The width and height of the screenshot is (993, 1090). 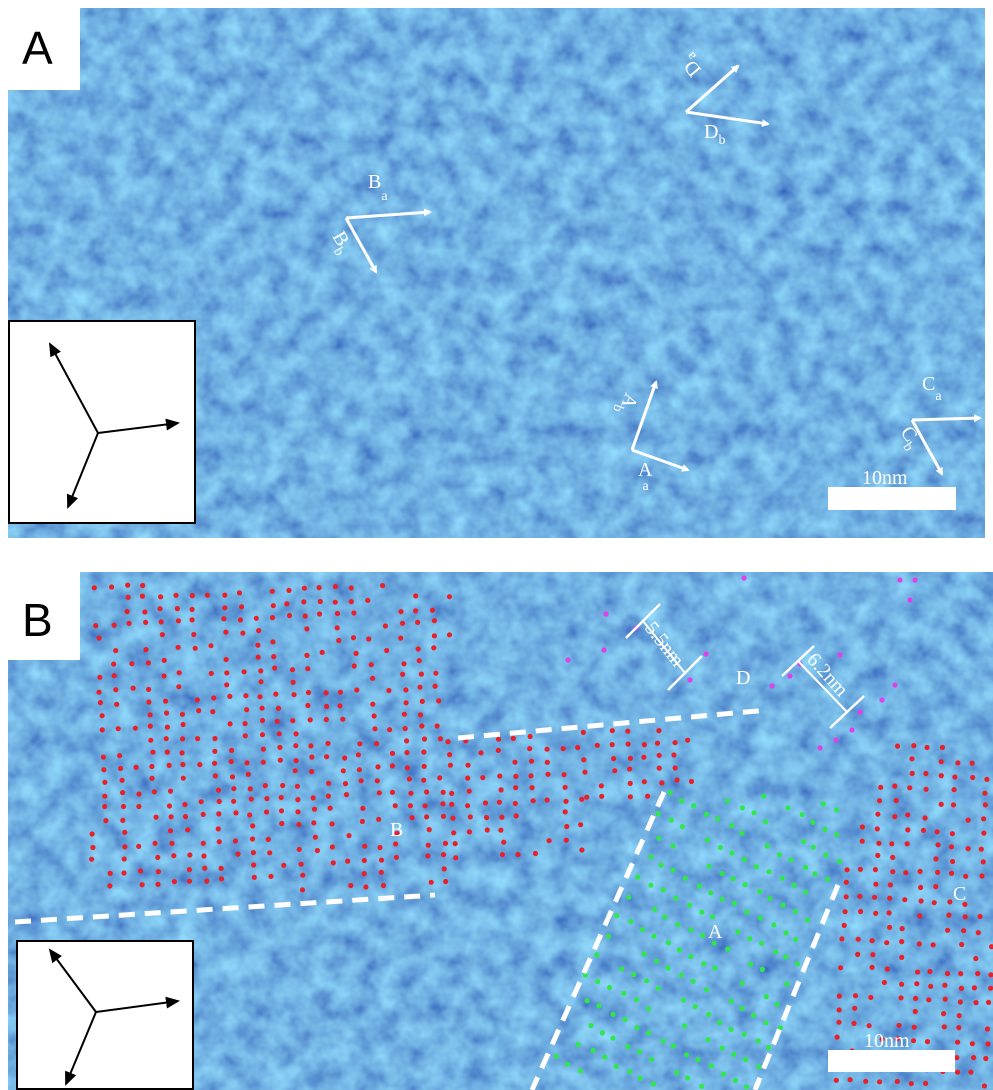 I want to click on vector-sub: b, so click(x=721, y=140).